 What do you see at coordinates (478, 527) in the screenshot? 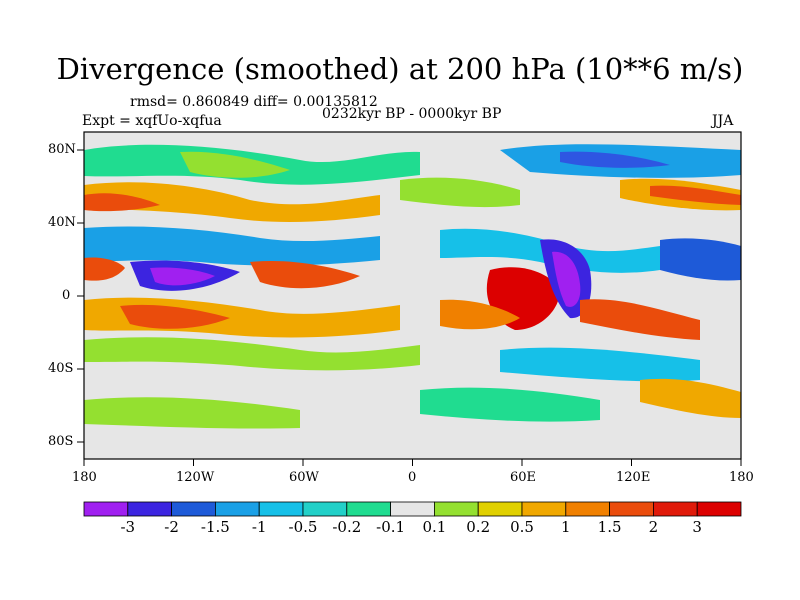
I see `colorbar-label: 0.2` at bounding box center [478, 527].